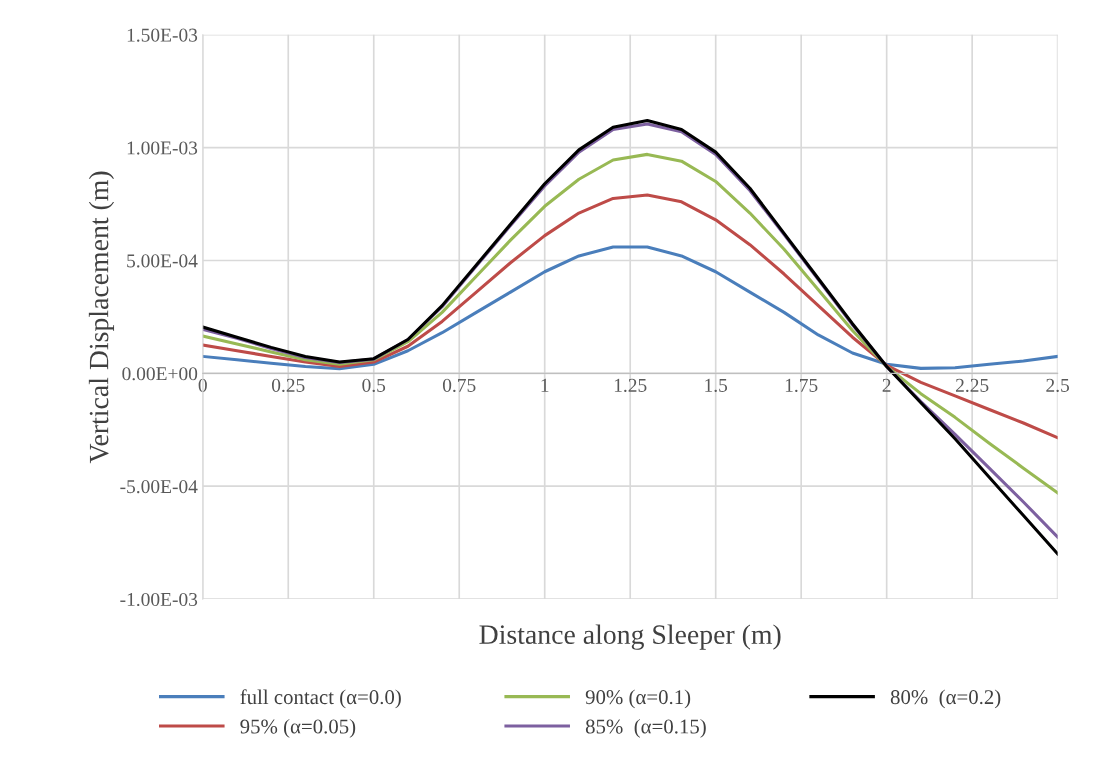  I want to click on x-tick-label: 1.75, so click(801, 385).